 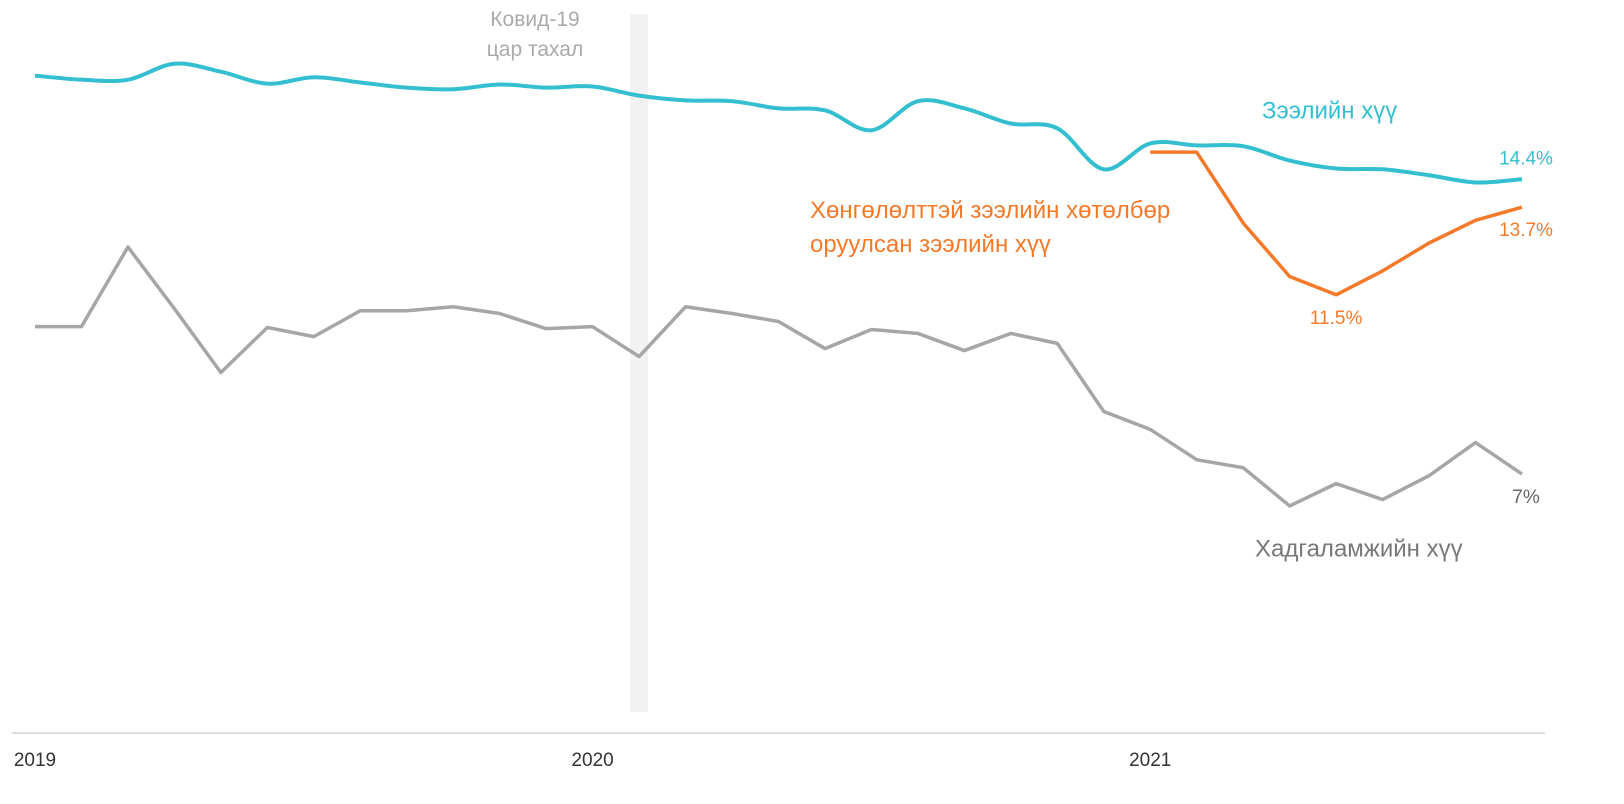 I want to click on series-label: Зээлийн хүү, so click(x=1329, y=110).